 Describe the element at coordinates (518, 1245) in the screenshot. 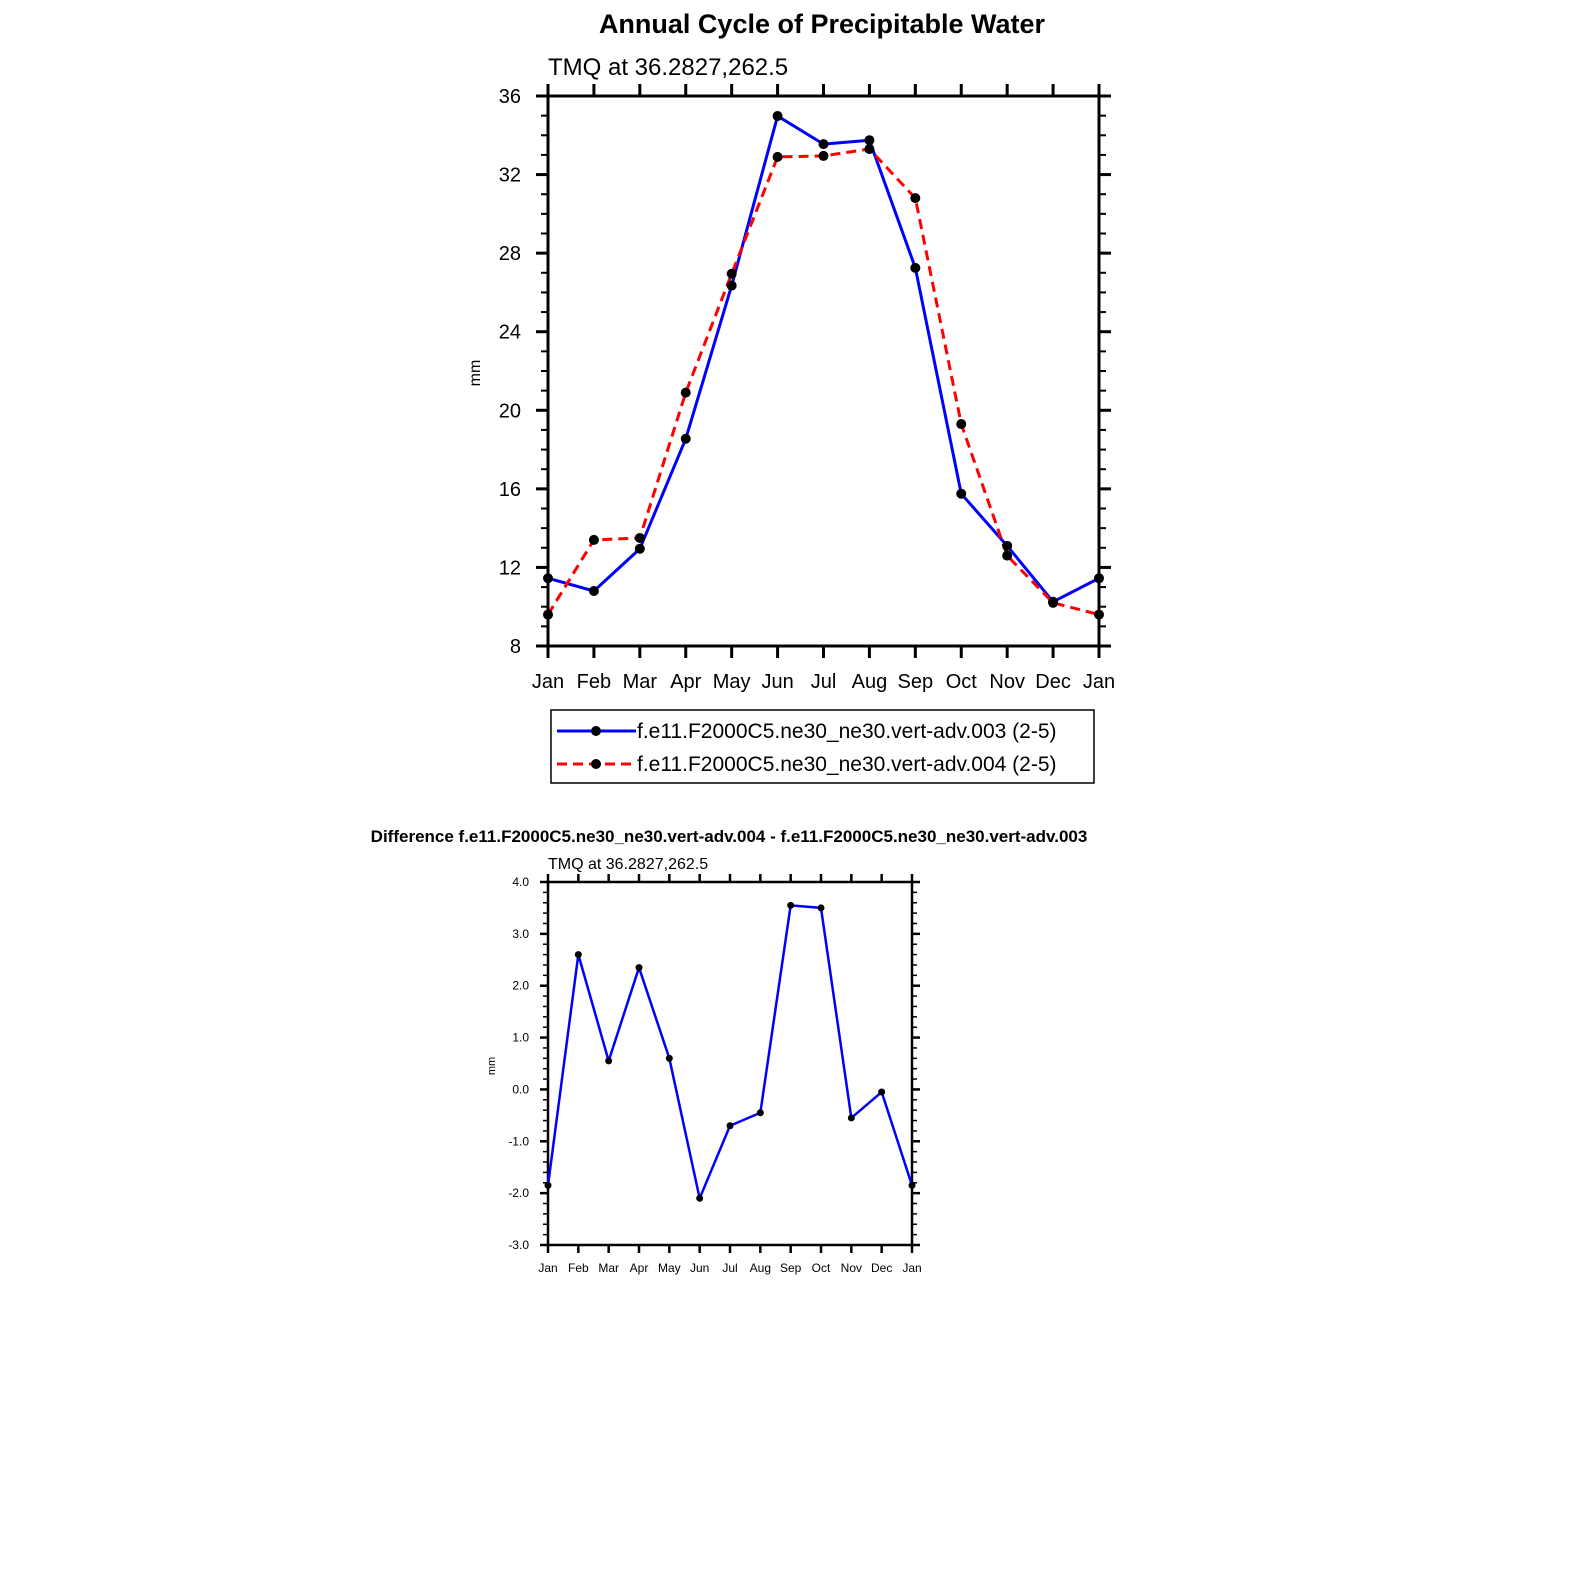

I see `diff-y-tick-label: -3.0` at that location.